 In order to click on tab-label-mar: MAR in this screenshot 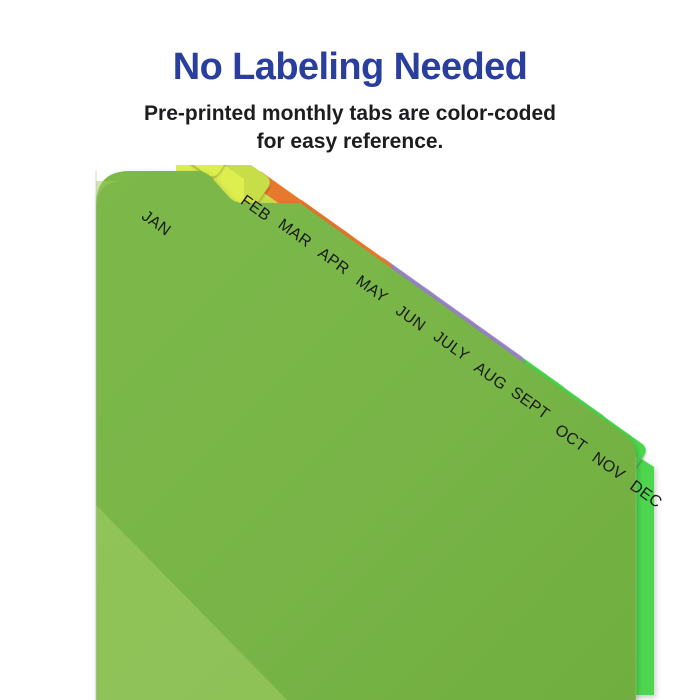, I will do `click(294, 233)`.